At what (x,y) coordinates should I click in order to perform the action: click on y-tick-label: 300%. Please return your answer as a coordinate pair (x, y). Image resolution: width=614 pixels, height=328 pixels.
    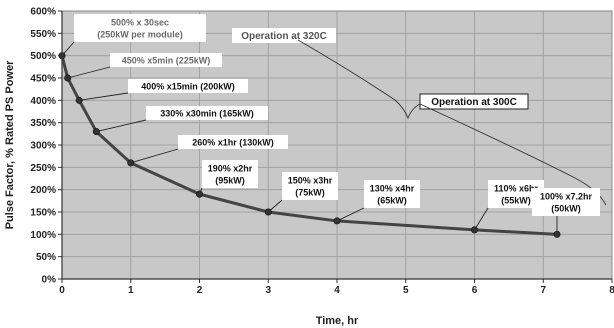
    Looking at the image, I should click on (43, 146).